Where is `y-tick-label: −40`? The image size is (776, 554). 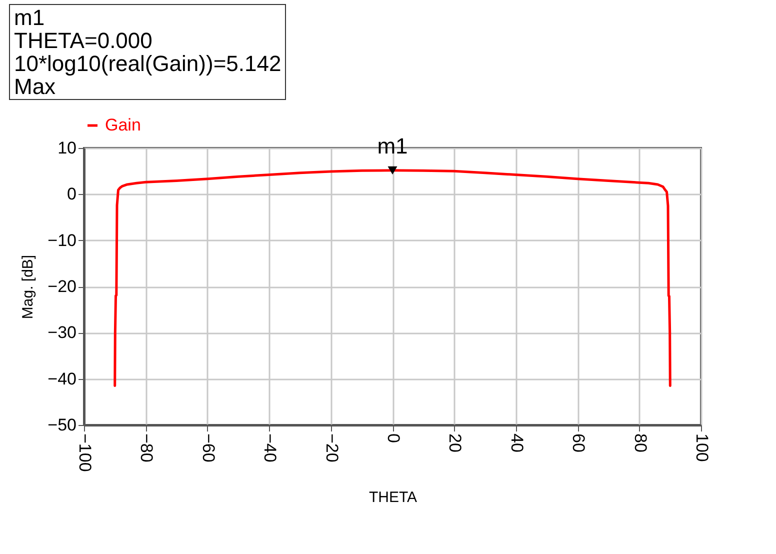
y-tick-label: −40 is located at coordinates (62, 378).